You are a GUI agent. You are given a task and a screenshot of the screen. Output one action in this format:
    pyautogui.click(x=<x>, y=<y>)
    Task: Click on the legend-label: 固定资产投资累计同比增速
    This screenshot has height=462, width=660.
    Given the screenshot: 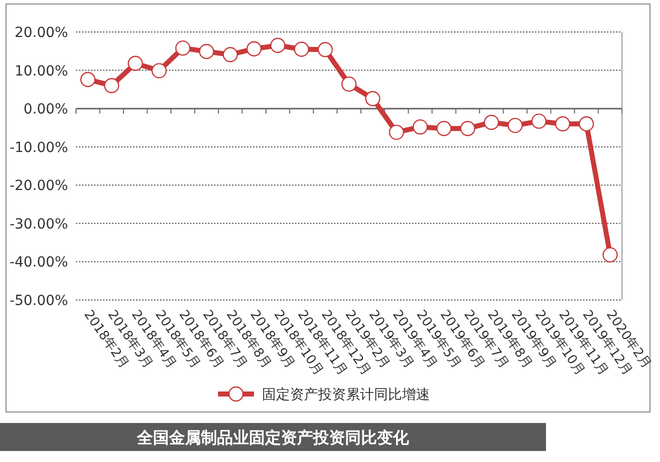 What is the action you would take?
    pyautogui.click(x=346, y=395)
    